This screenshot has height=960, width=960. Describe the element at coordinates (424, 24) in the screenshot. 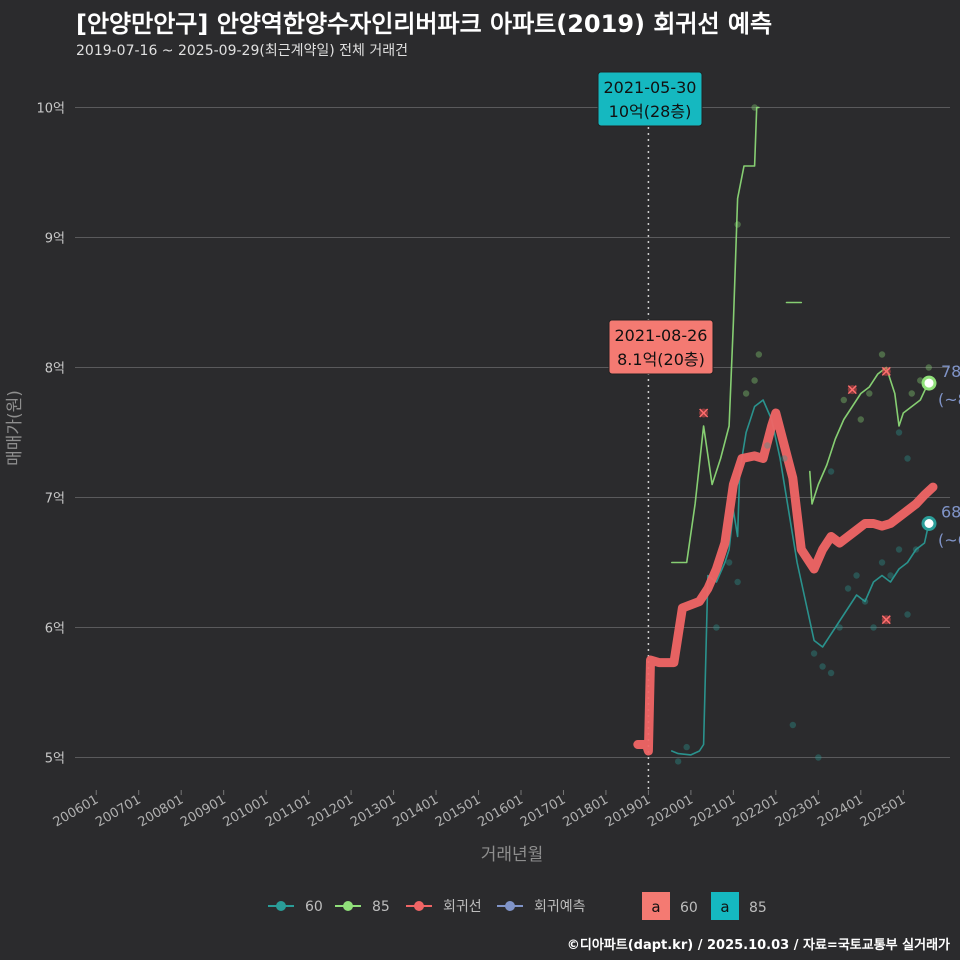

I see `chart-title: [안양만안구] 안양역한양수자인리버파크 아파트(2019) 회귀선 예측` at that location.